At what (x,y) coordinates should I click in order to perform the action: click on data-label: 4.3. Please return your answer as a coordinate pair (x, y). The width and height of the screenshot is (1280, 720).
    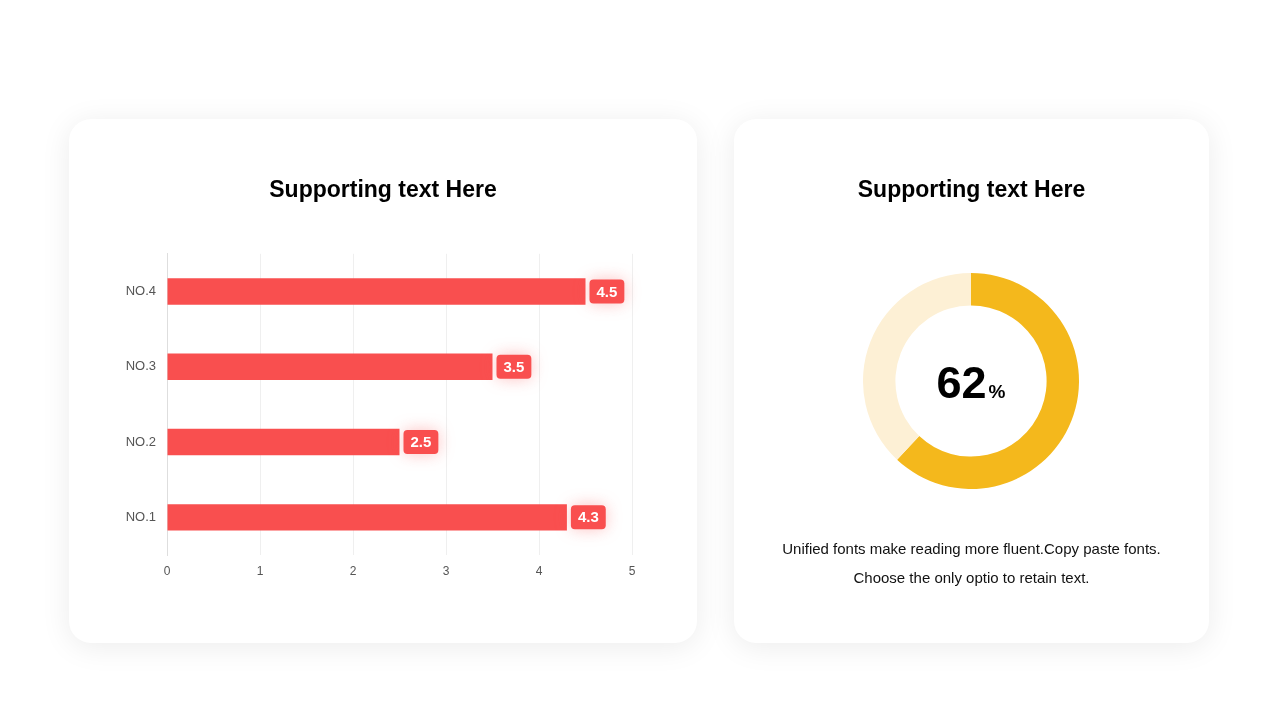
    Looking at the image, I should click on (588, 517).